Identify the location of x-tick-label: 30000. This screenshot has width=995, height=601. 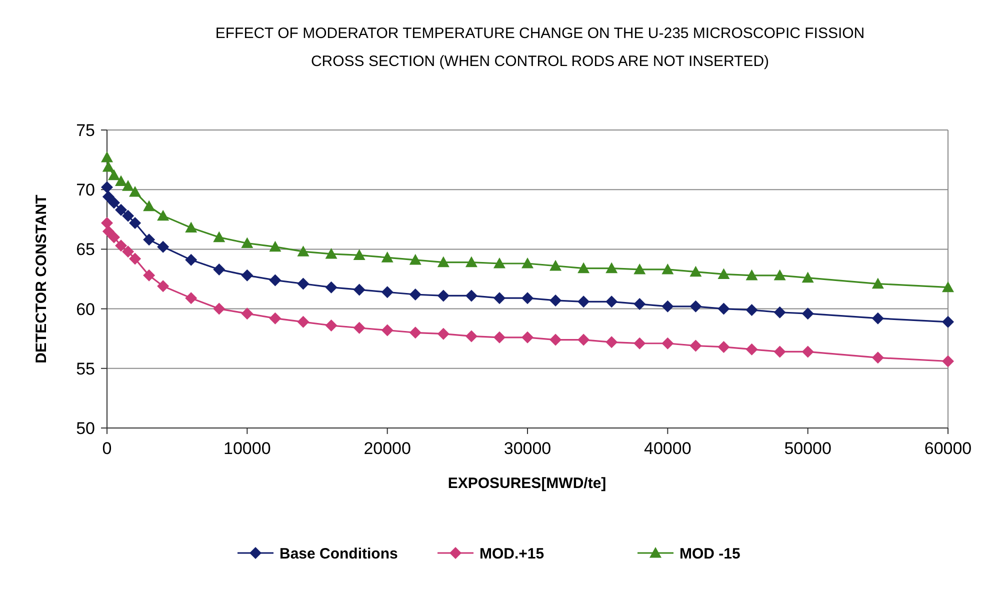
(528, 448).